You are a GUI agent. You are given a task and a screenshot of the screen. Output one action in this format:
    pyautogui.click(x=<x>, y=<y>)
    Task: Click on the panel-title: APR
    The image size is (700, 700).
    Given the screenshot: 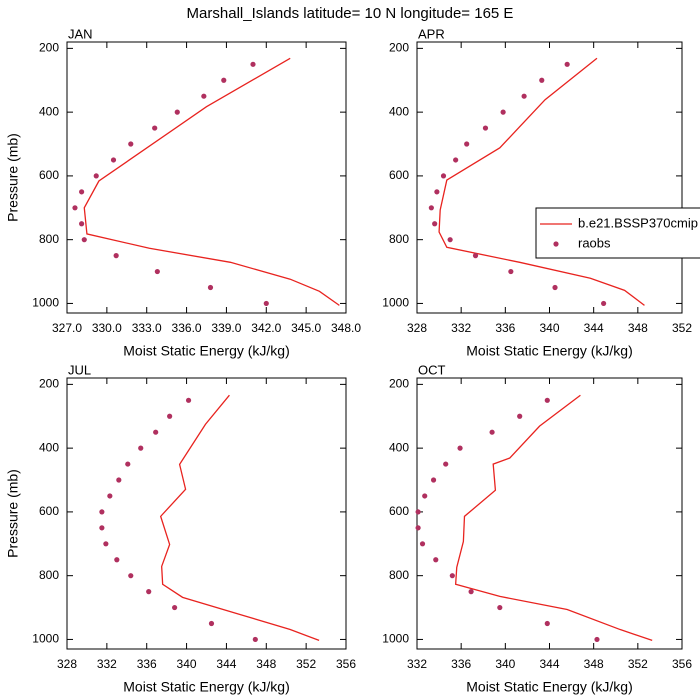 What is the action you would take?
    pyautogui.click(x=431, y=33)
    